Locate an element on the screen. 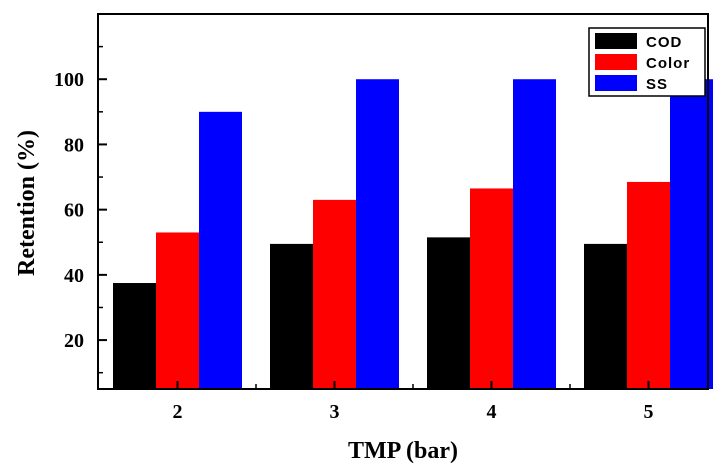 The width and height of the screenshot is (714, 465). x-tick-label-4: 4 is located at coordinates (492, 412).